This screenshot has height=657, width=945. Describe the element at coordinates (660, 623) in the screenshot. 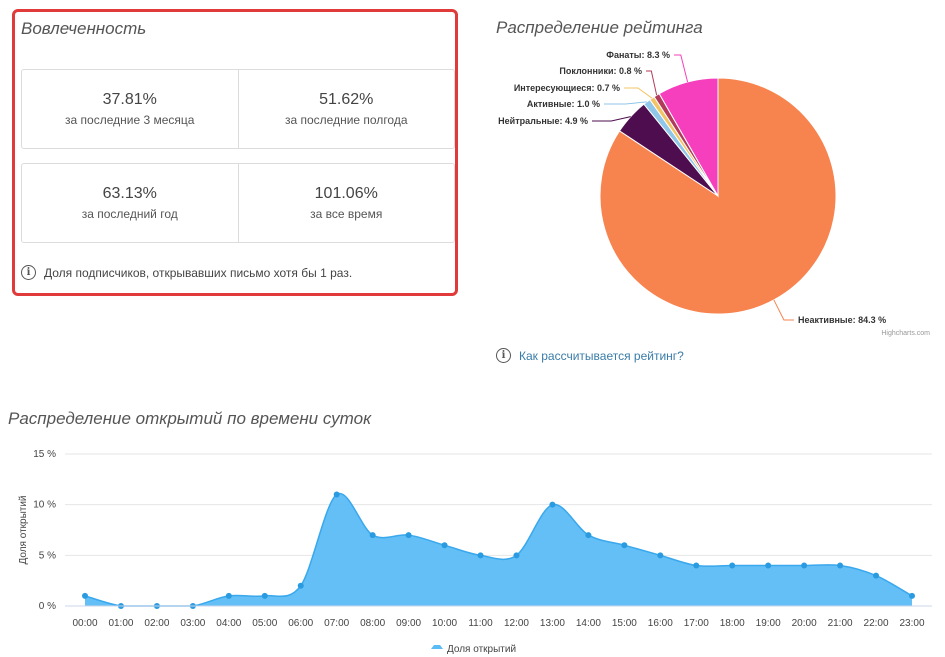

I see `x-tick-label: 16:00` at that location.